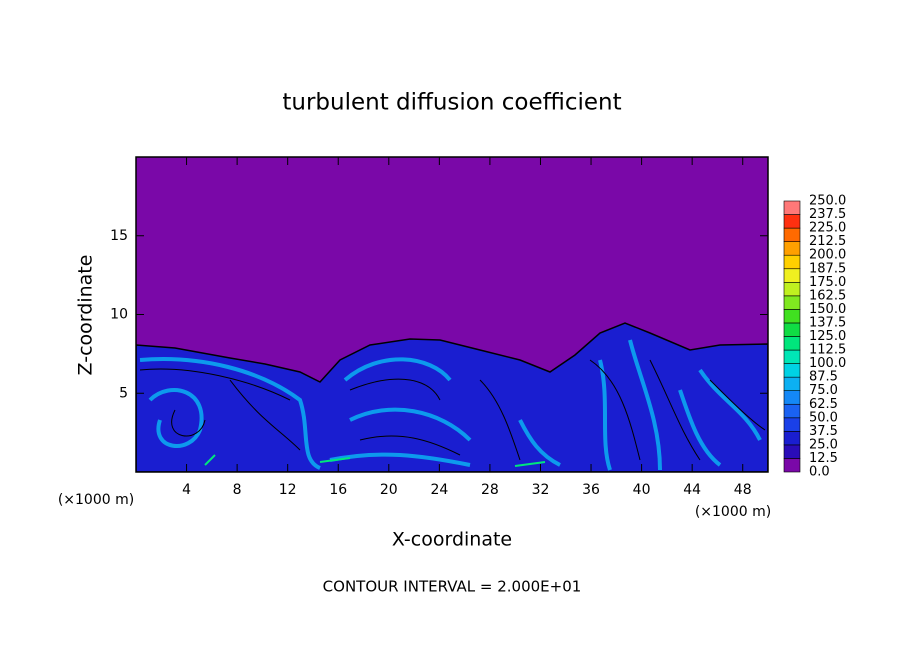  What do you see at coordinates (823, 377) in the screenshot?
I see `colorbar-label: 87.5` at bounding box center [823, 377].